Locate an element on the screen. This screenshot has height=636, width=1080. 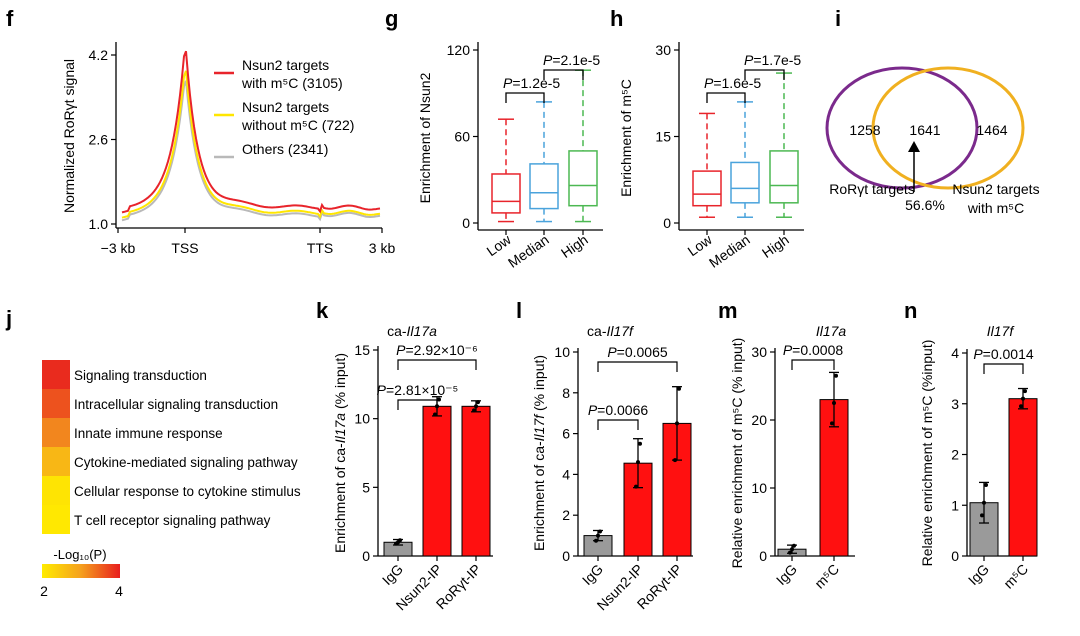
panel-letter-k: k is located at coordinates (322, 310).